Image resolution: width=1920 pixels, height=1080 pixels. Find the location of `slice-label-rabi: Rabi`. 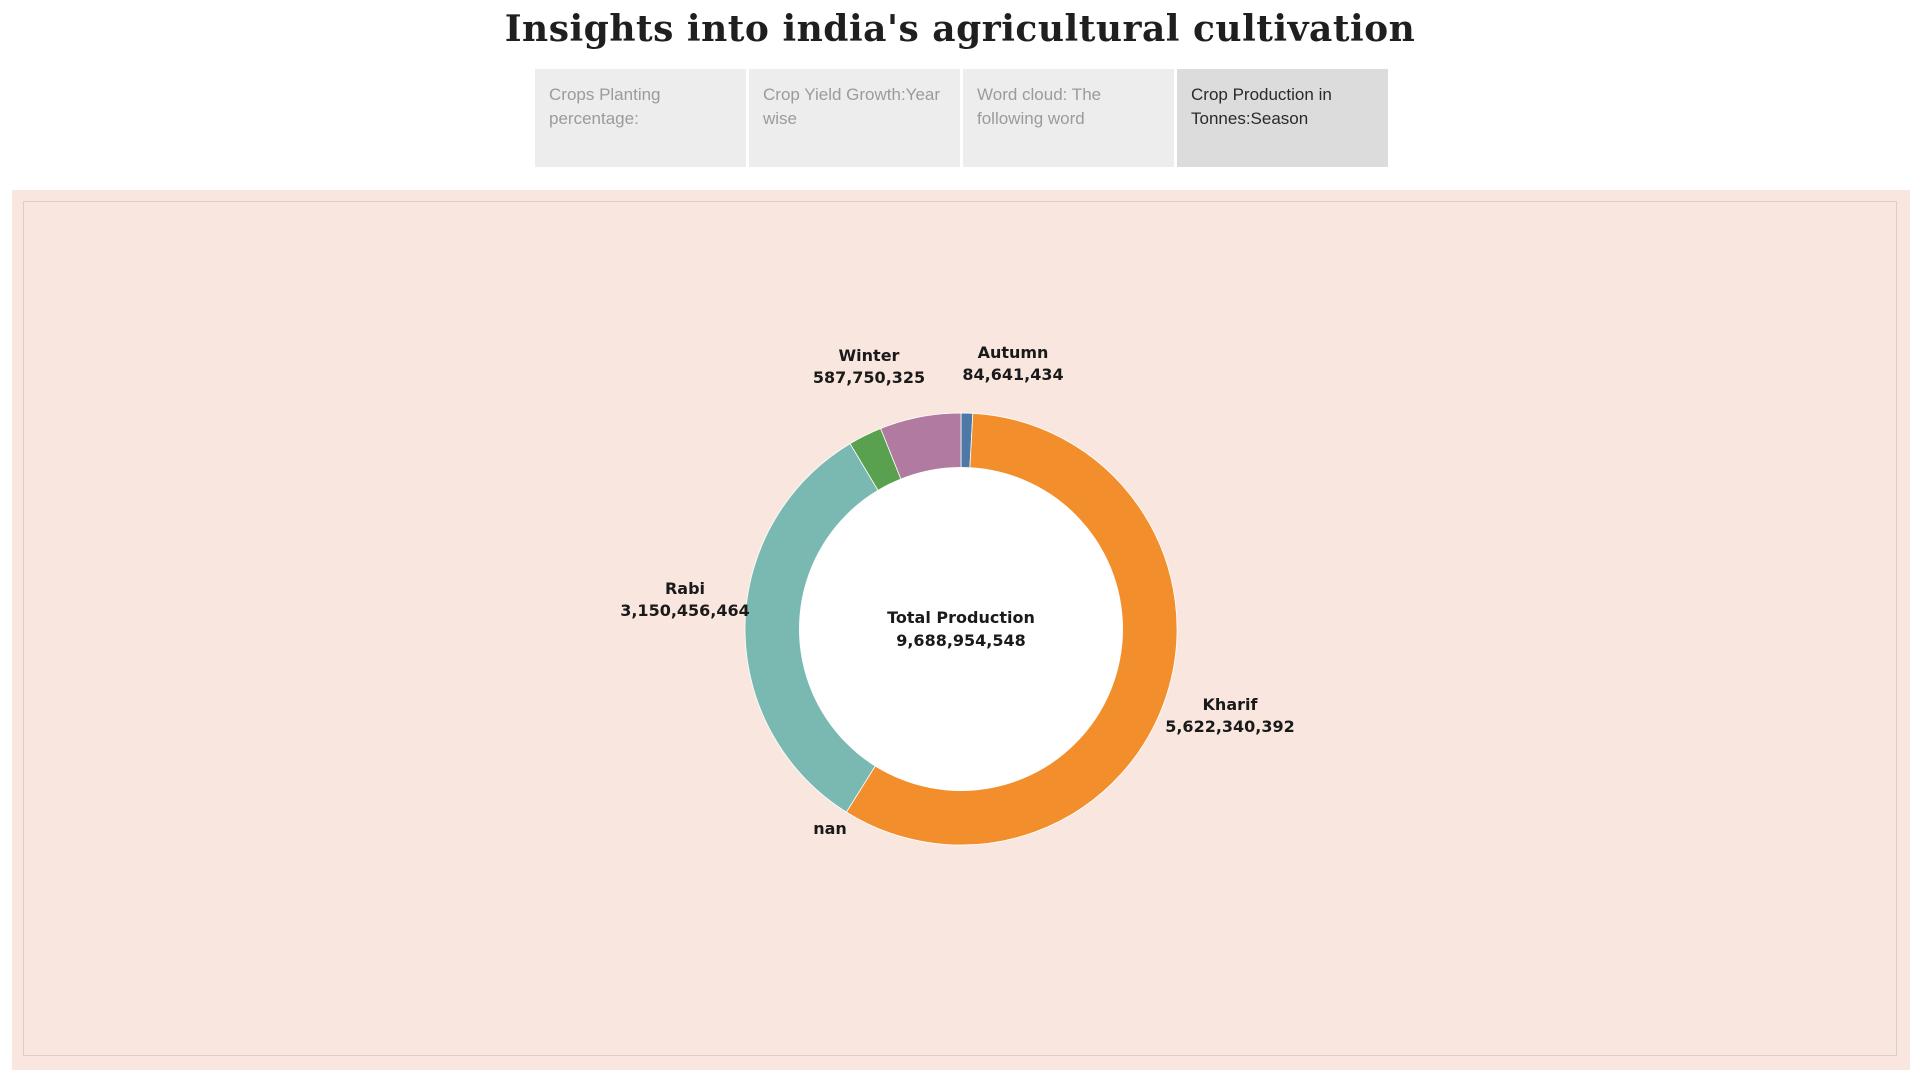

slice-label-rabi: Rabi is located at coordinates (685, 588).